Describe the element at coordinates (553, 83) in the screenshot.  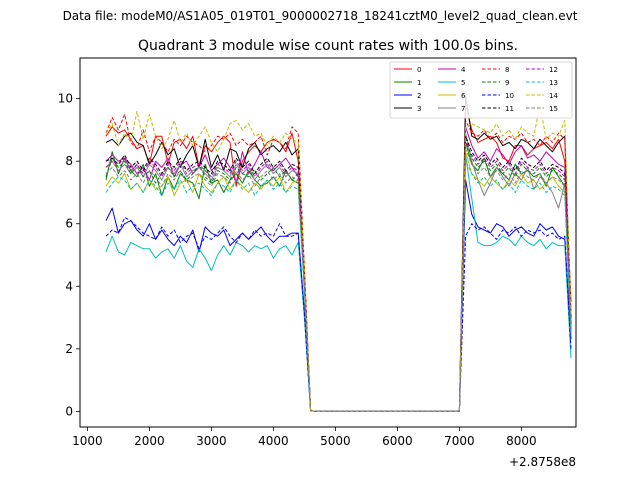
I see `legend-label-13: 13` at that location.